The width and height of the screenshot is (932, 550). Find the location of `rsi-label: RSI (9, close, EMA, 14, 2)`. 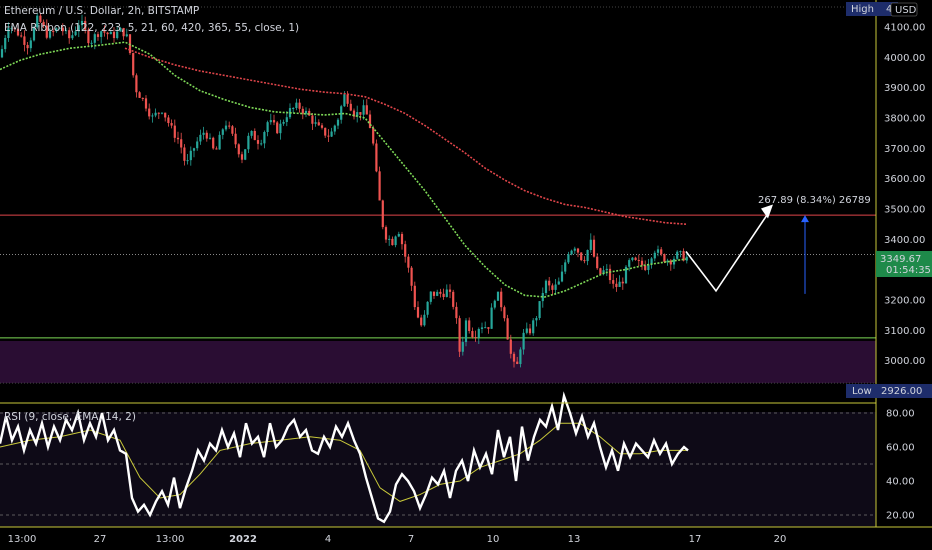

rsi-label: RSI (9, close, EMA, 14, 2) is located at coordinates (70, 417).